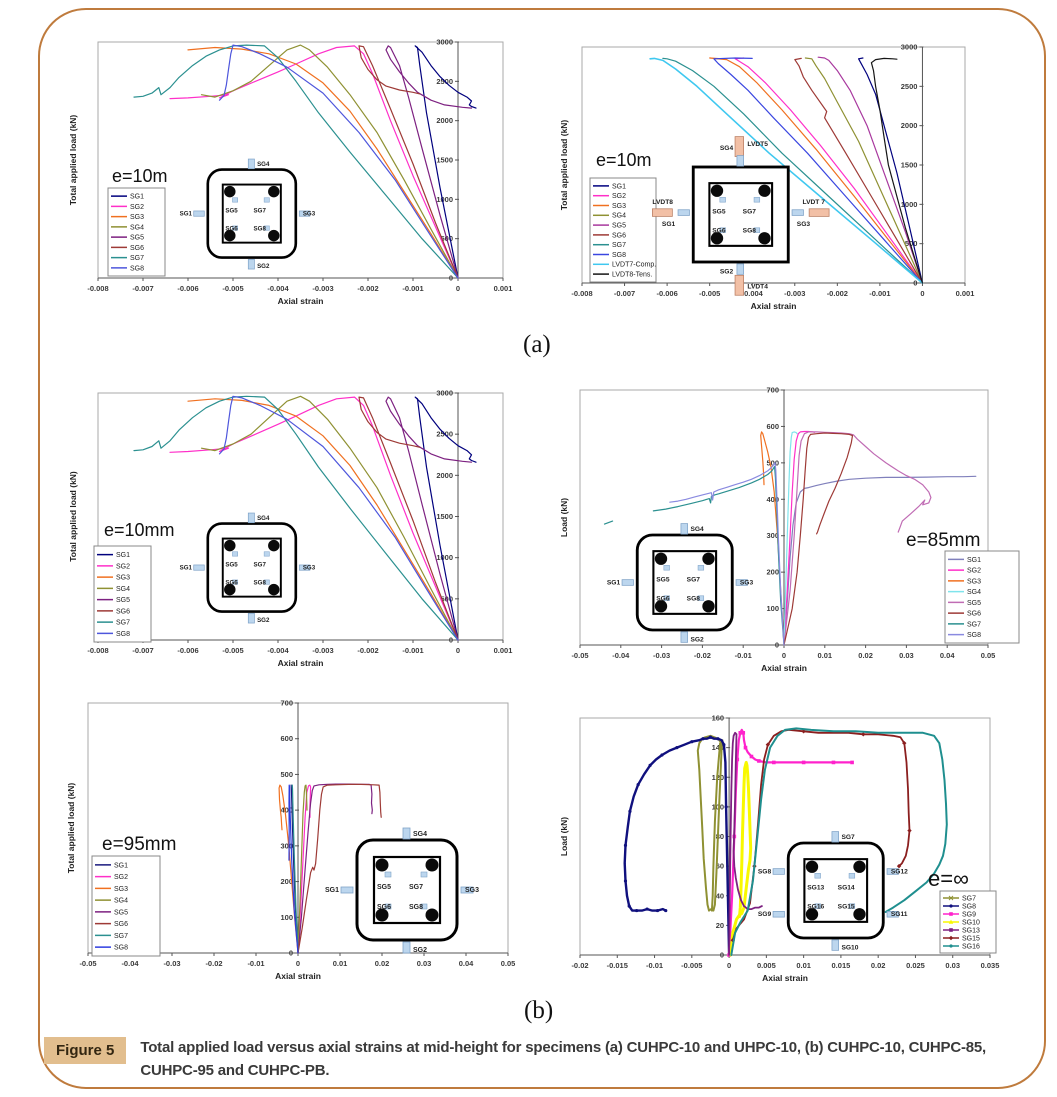  What do you see at coordinates (85, 1050) in the screenshot?
I see `figure-label: Figure 5` at bounding box center [85, 1050].